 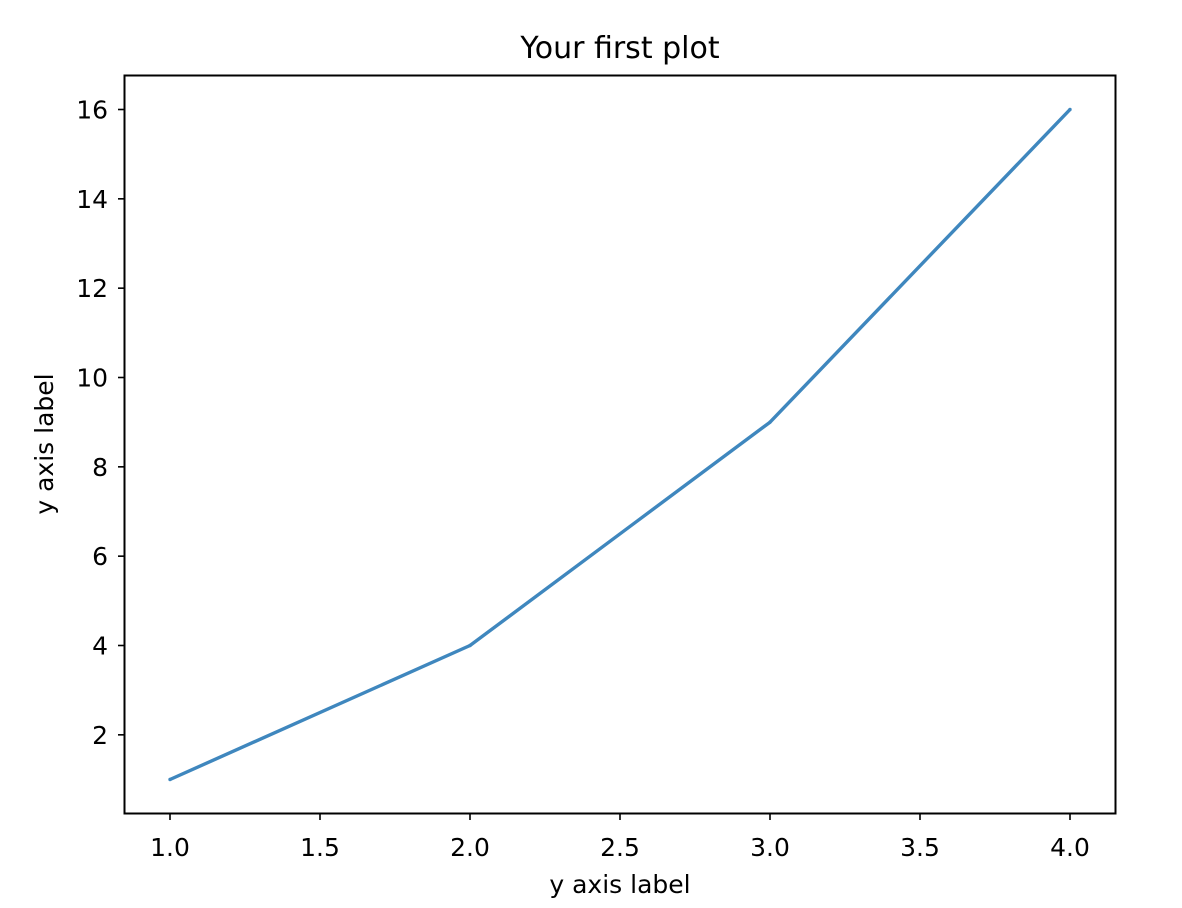 What do you see at coordinates (100, 735) in the screenshot?
I see `y-tick-label: 2` at bounding box center [100, 735].